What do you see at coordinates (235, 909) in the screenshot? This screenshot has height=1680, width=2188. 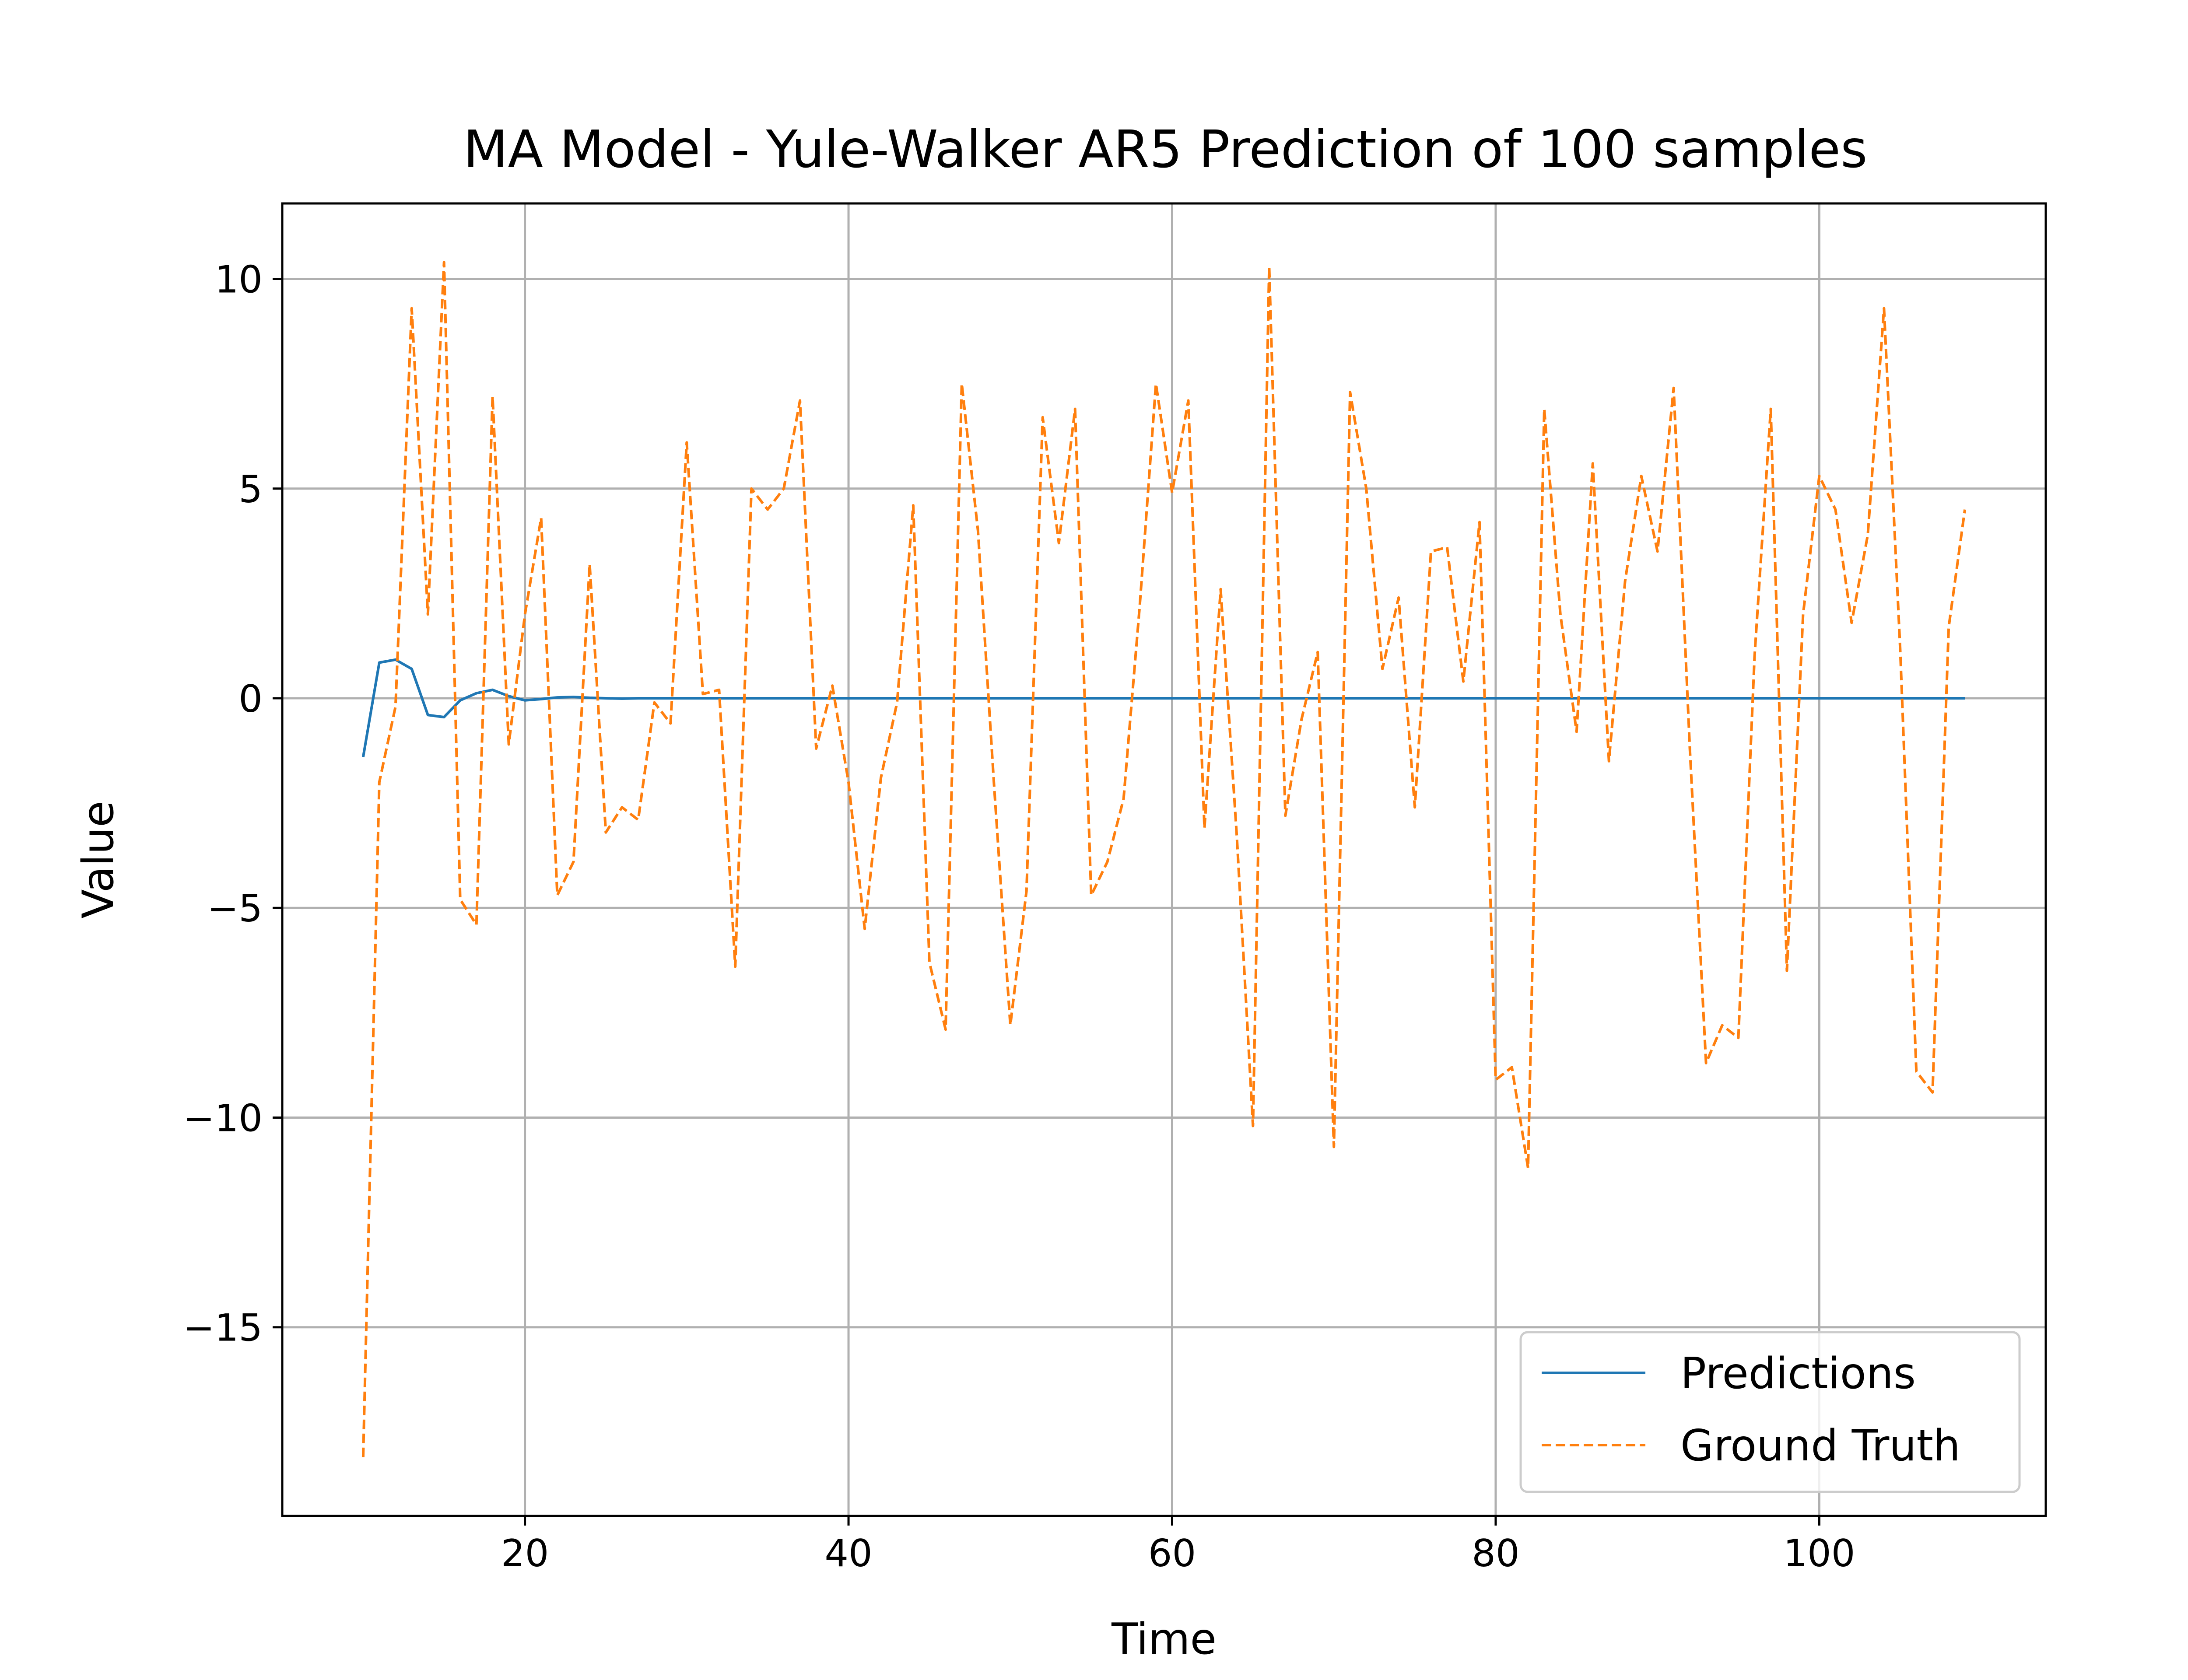 I see `y-tick-label: −5` at bounding box center [235, 909].